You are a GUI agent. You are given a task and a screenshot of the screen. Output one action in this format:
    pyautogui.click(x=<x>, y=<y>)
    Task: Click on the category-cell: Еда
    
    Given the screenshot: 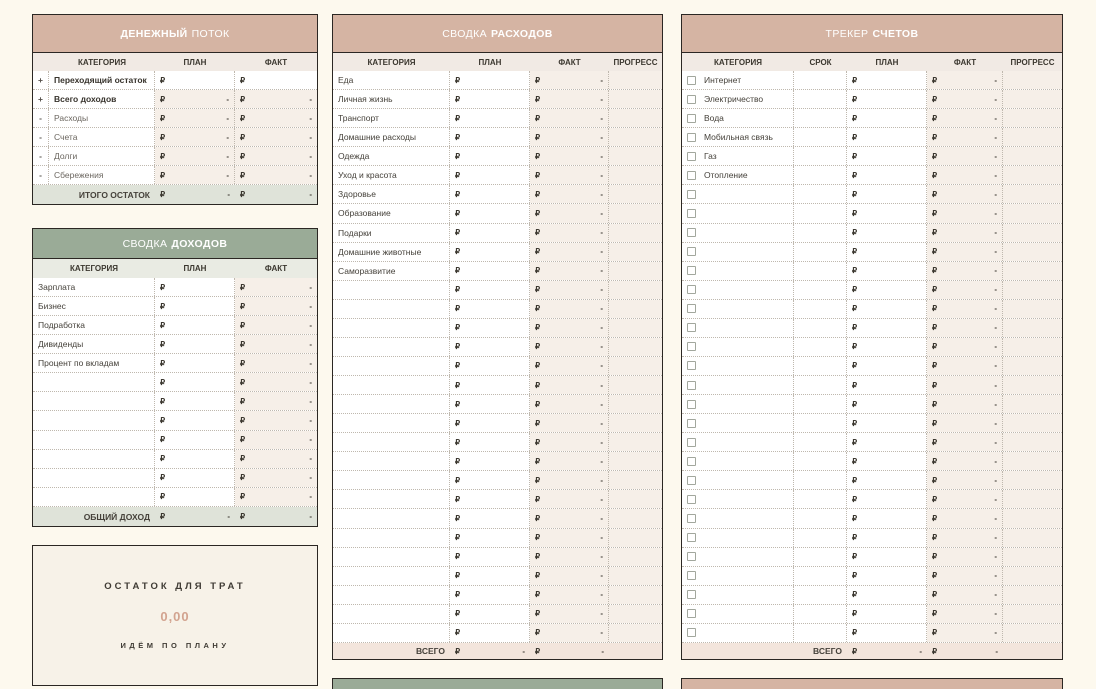 What is the action you would take?
    pyautogui.click(x=391, y=80)
    